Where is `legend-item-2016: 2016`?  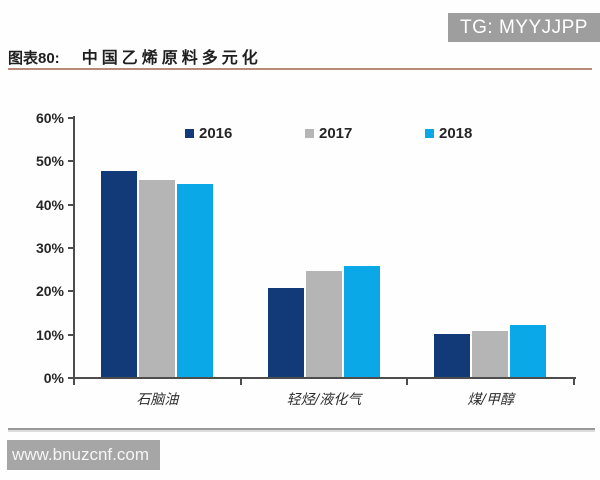
legend-item-2016: 2016 is located at coordinates (209, 133).